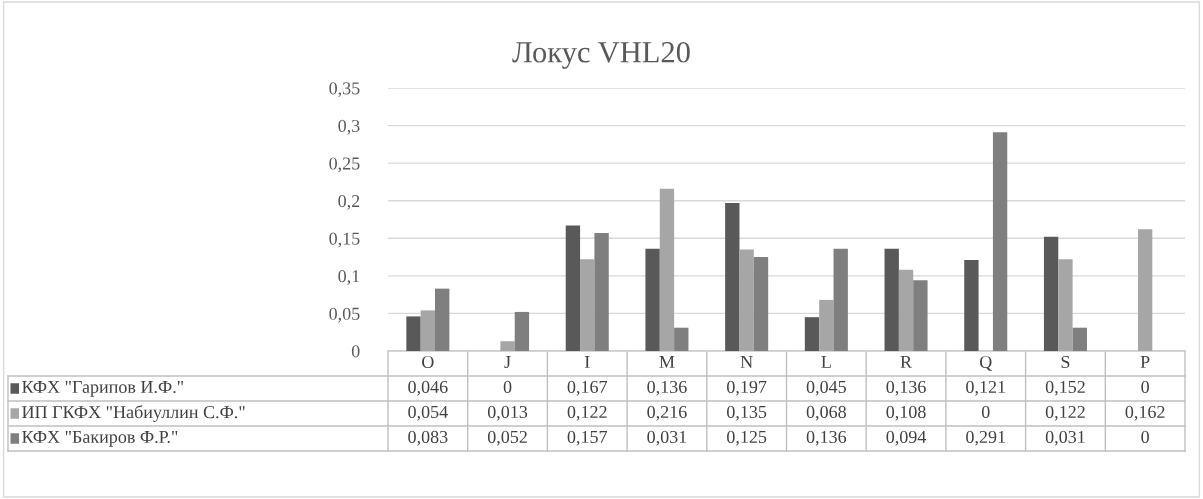 The width and height of the screenshot is (1203, 499). What do you see at coordinates (667, 413) in the screenshot?
I see `data-label: 0,216` at bounding box center [667, 413].